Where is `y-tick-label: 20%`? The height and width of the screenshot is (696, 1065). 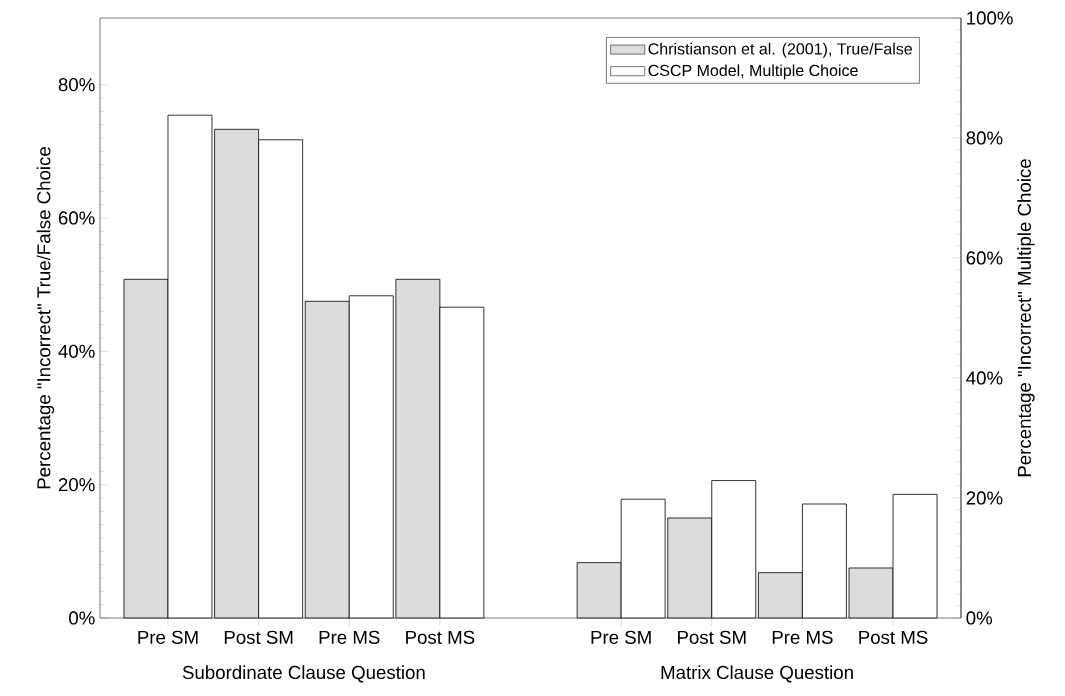 y-tick-label: 20% is located at coordinates (76, 485).